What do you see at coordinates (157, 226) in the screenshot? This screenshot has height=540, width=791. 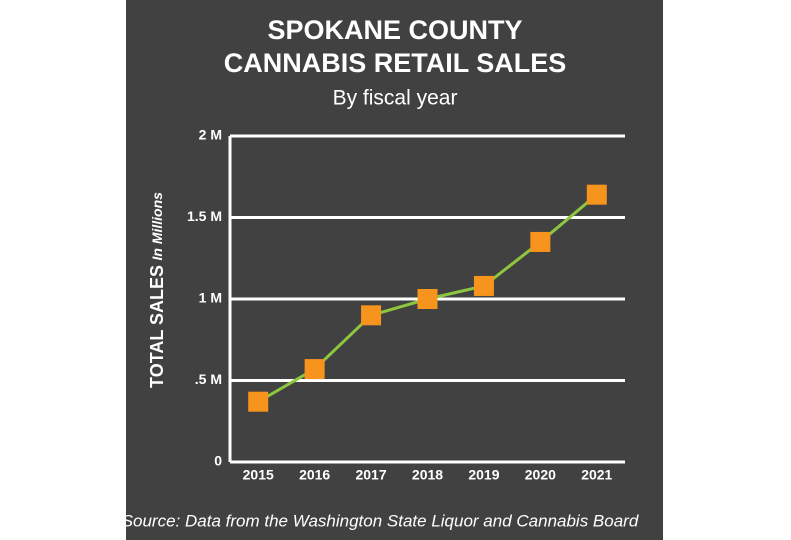 I see `y-axis-note: In Millions` at bounding box center [157, 226].